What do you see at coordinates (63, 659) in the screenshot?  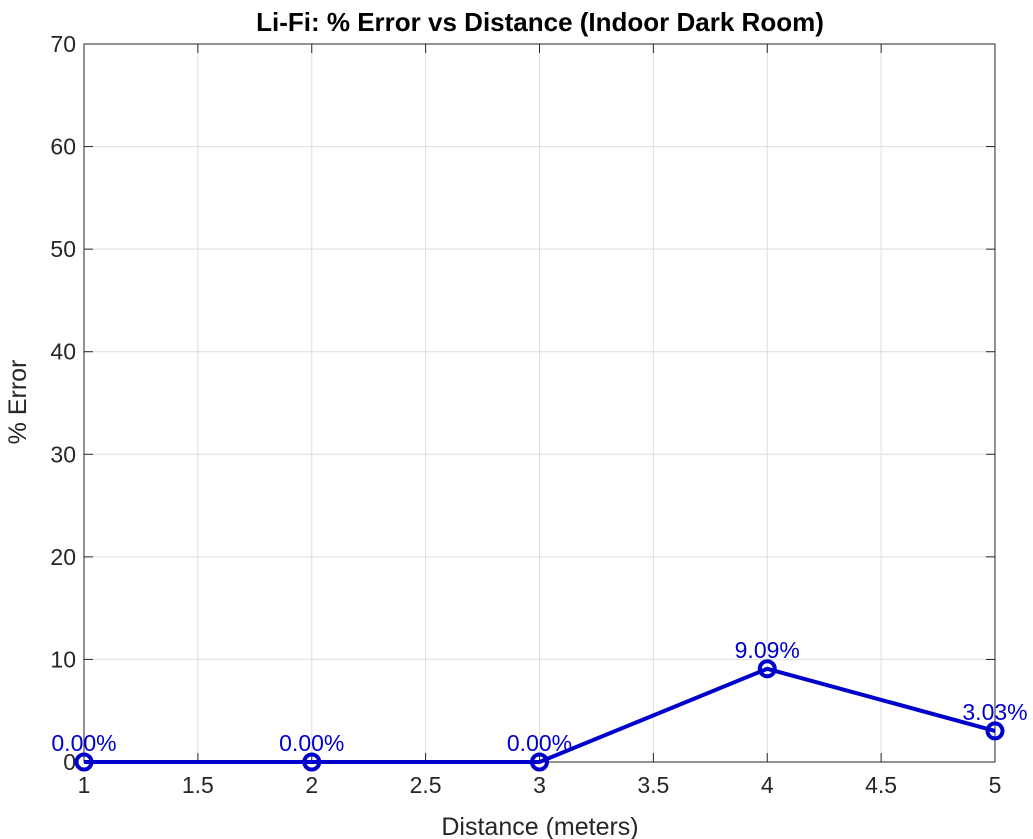 I see `y-tick-label: 10` at bounding box center [63, 659].